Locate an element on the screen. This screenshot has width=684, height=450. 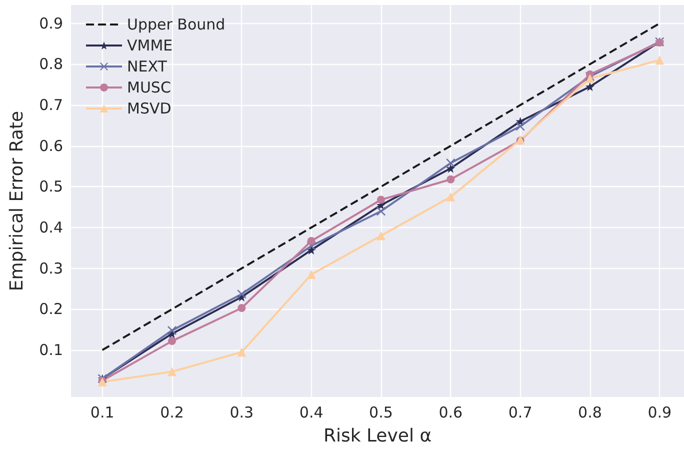
legend-label: VMME is located at coordinates (150, 45).